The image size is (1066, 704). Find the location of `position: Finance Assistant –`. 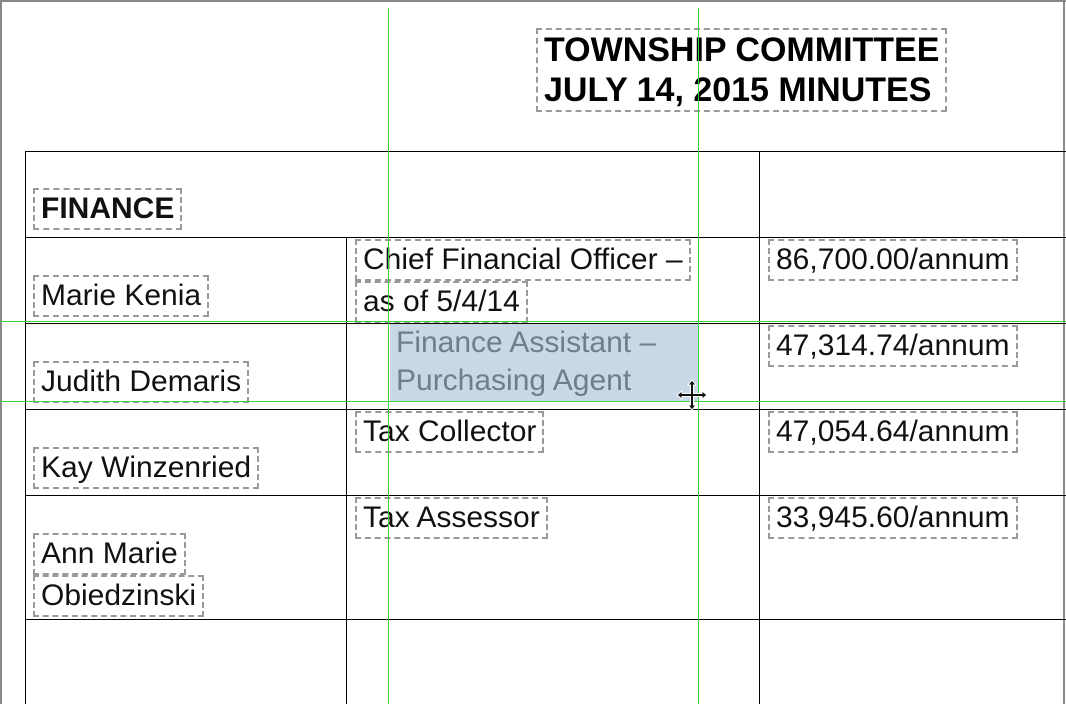

position: Finance Assistant – is located at coordinates (526, 343).